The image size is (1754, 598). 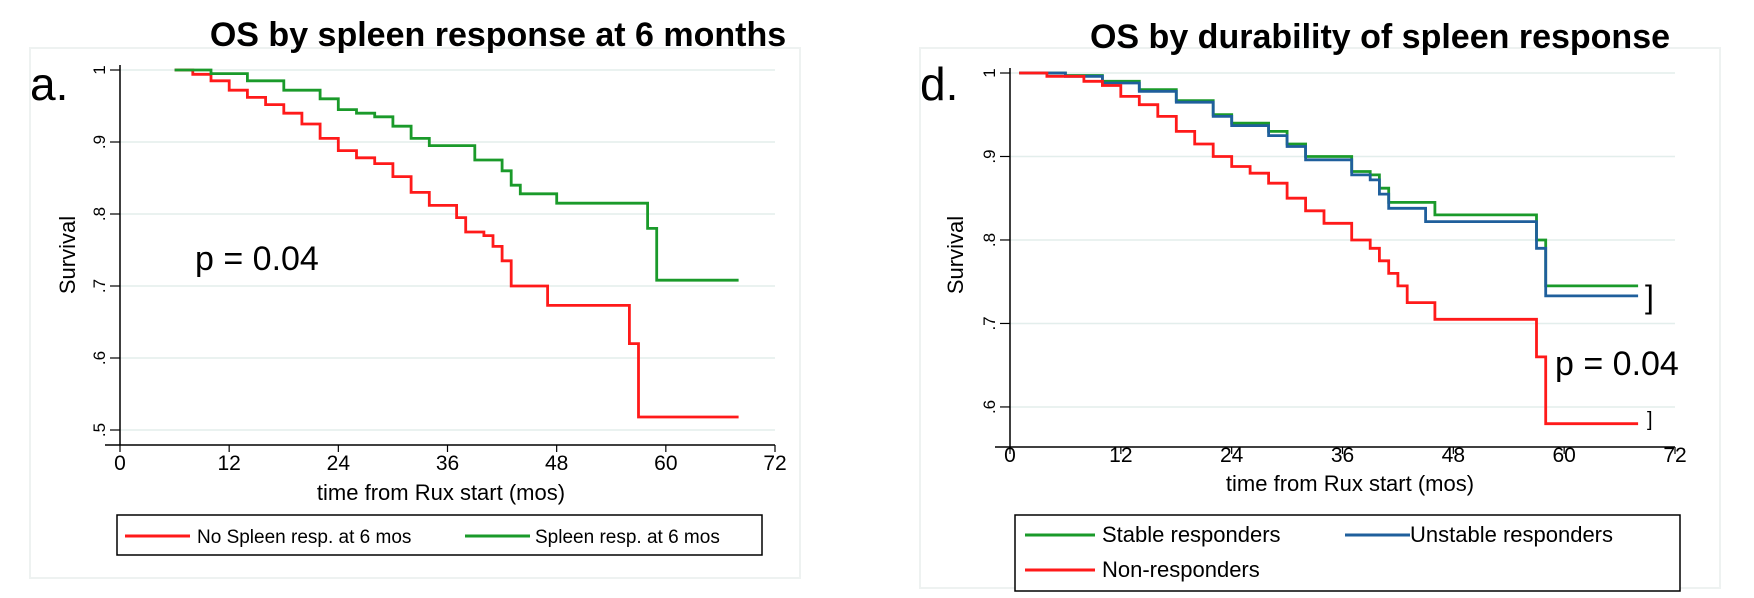 I want to click on legend-label-unstable-responders: Unstable responders, so click(x=1511, y=534).